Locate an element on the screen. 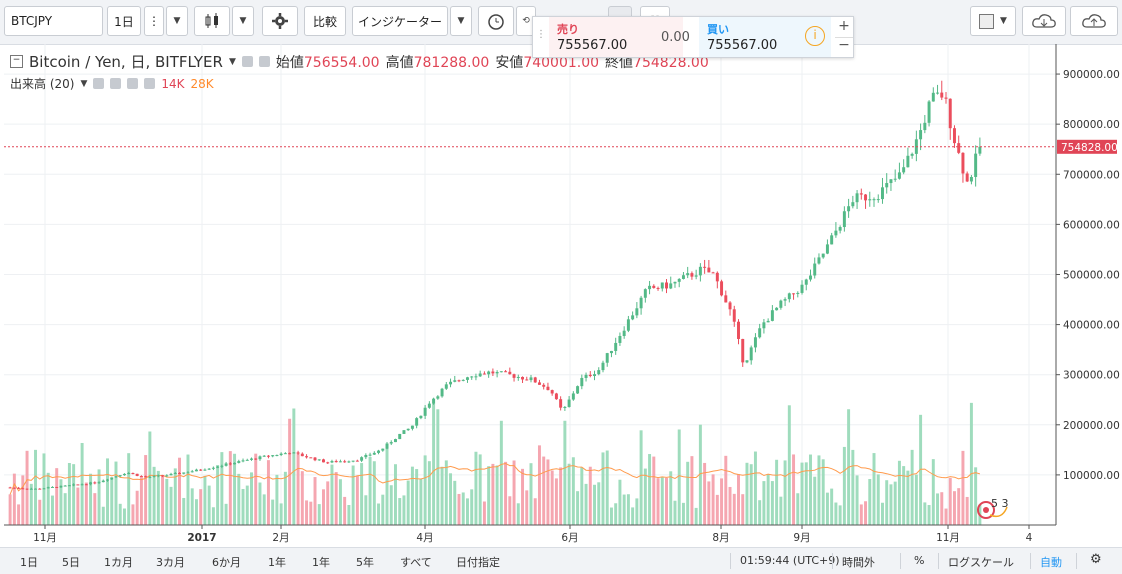  spread-value: 0.00 is located at coordinates (675, 37).